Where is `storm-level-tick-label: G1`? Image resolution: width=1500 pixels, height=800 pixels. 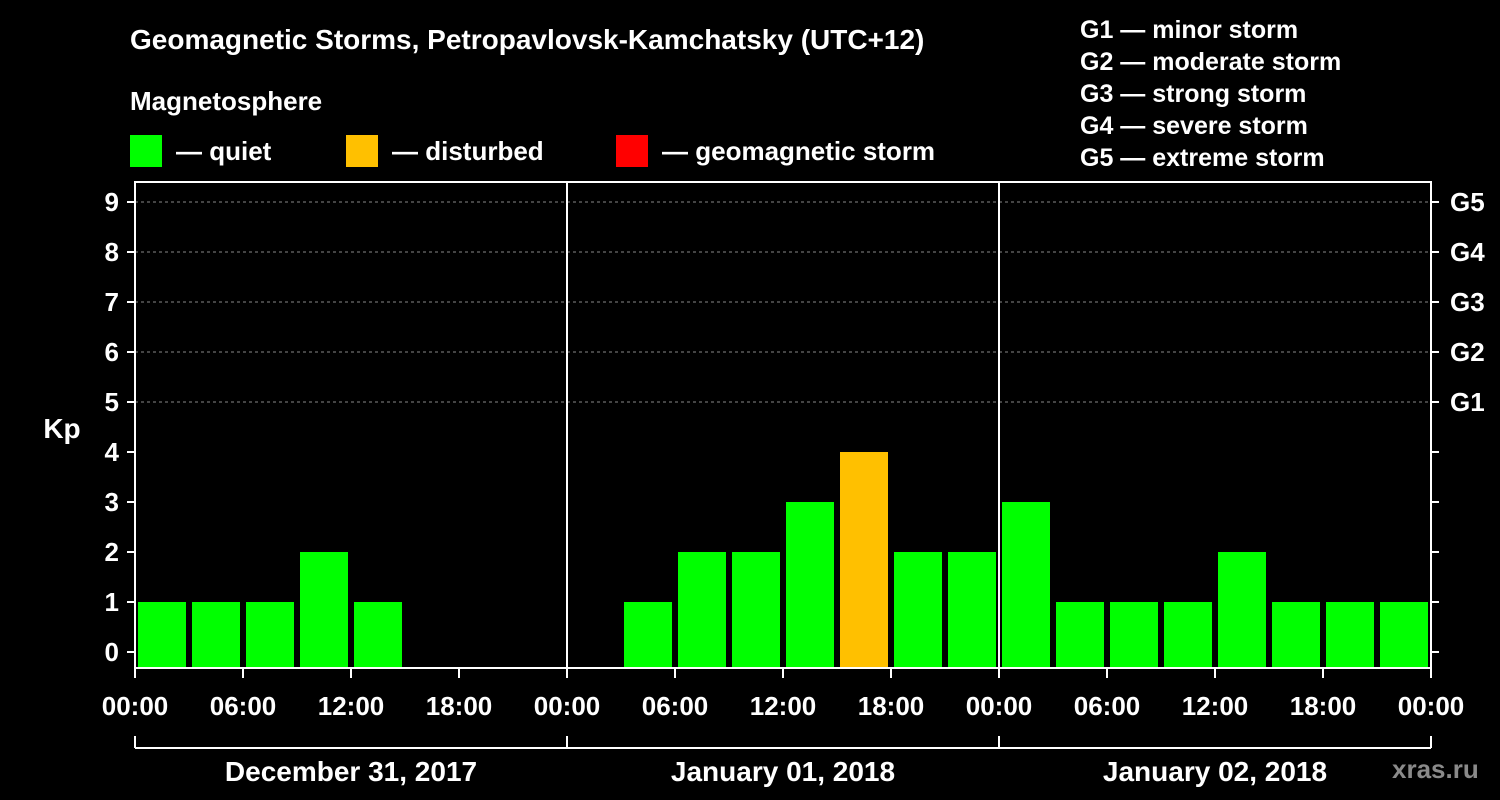
storm-level-tick-label: G1 is located at coordinates (1467, 402).